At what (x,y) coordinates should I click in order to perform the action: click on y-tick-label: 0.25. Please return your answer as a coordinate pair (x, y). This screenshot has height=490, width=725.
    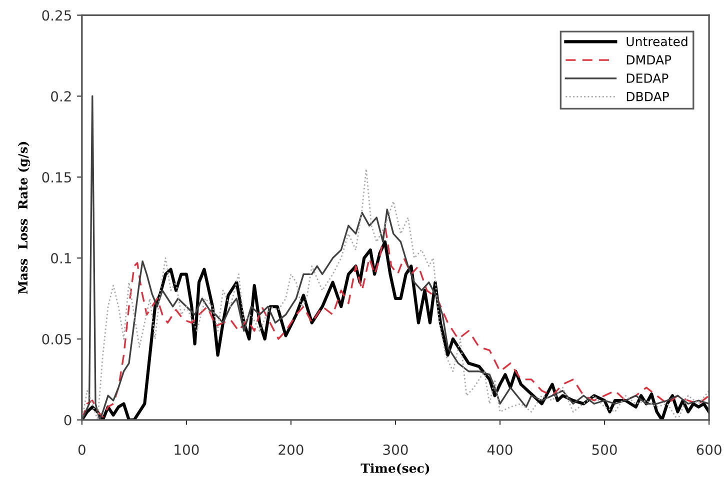
    Looking at the image, I should click on (56, 15).